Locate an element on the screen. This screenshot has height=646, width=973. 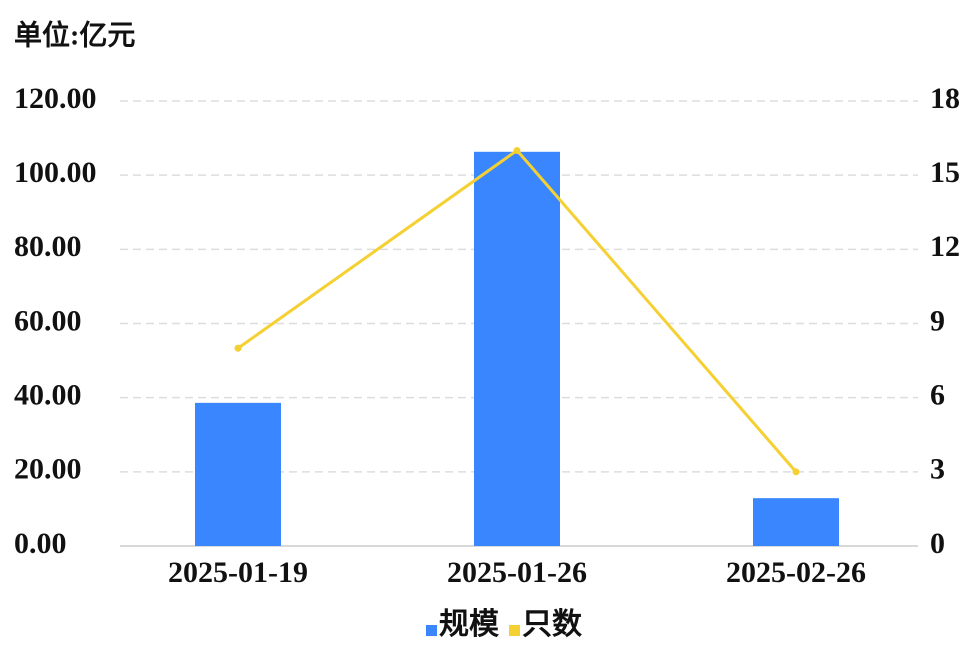
y-tick-label: 0.00 is located at coordinates (40, 543).